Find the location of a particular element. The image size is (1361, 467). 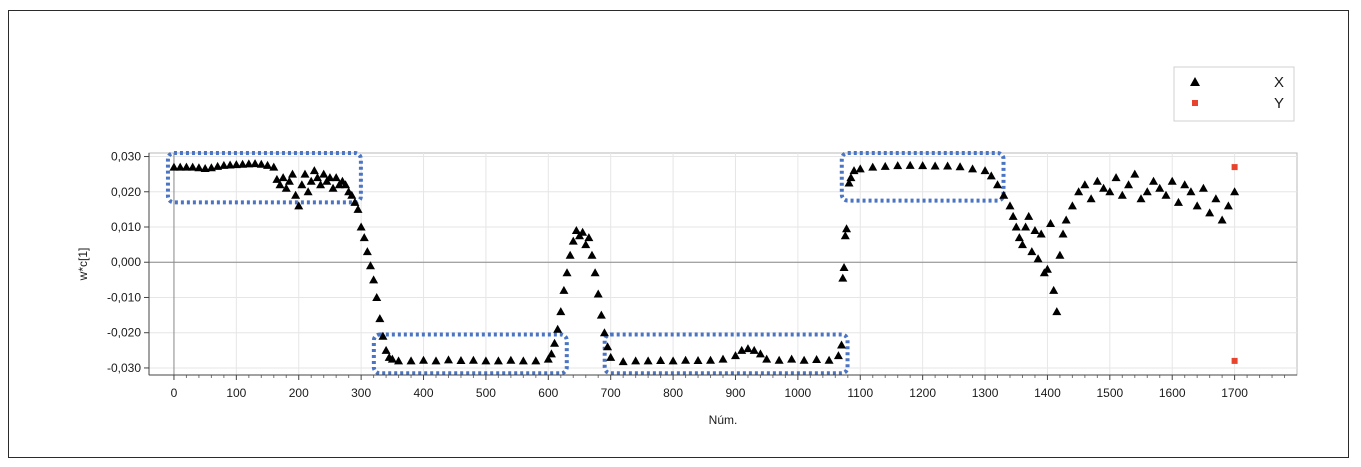

x-tick-label: 1100 is located at coordinates (860, 393).